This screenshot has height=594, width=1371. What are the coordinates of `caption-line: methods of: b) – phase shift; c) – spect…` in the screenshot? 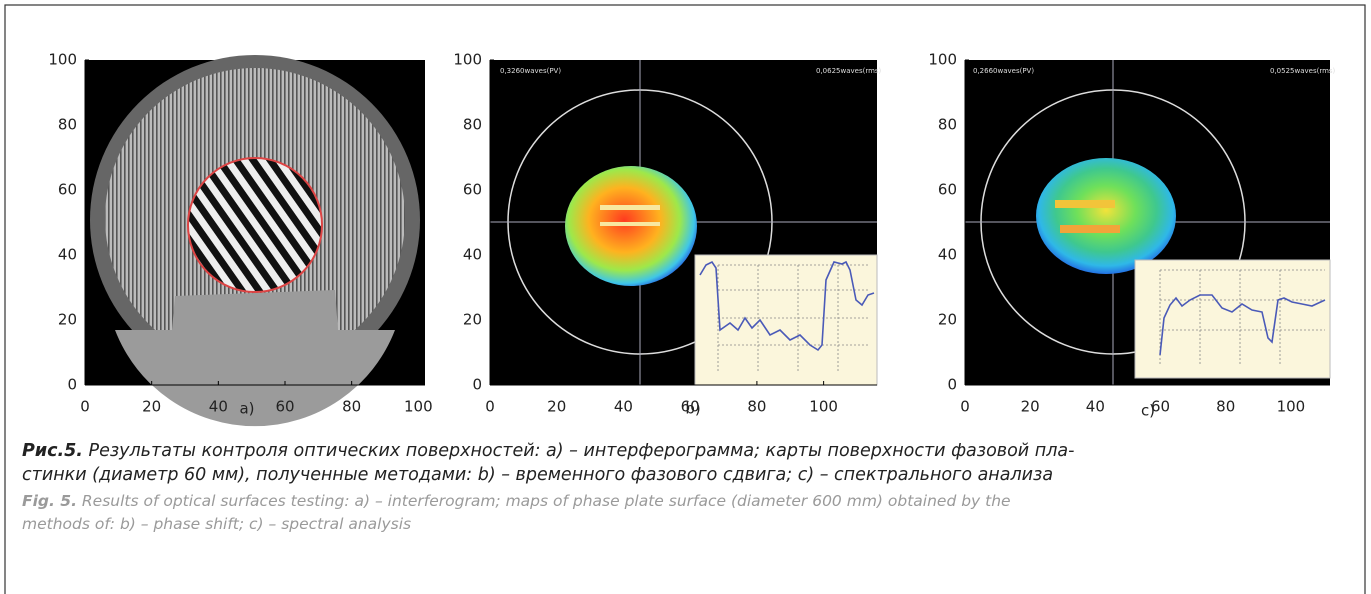 It's located at (217, 524).